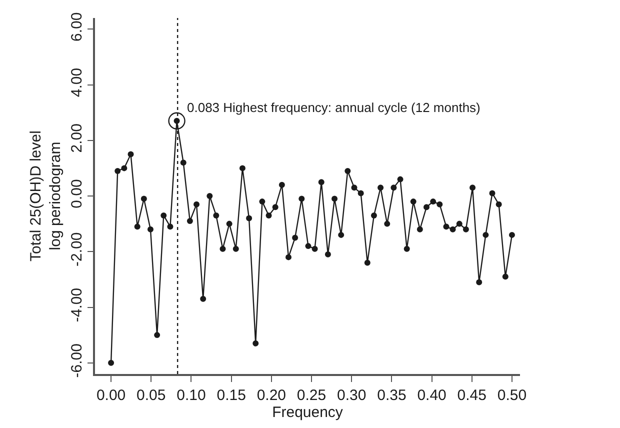 The image size is (620, 428). I want to click on annotation: 0.083 Highest frequency: annual cycle (12 months), so click(333, 107).